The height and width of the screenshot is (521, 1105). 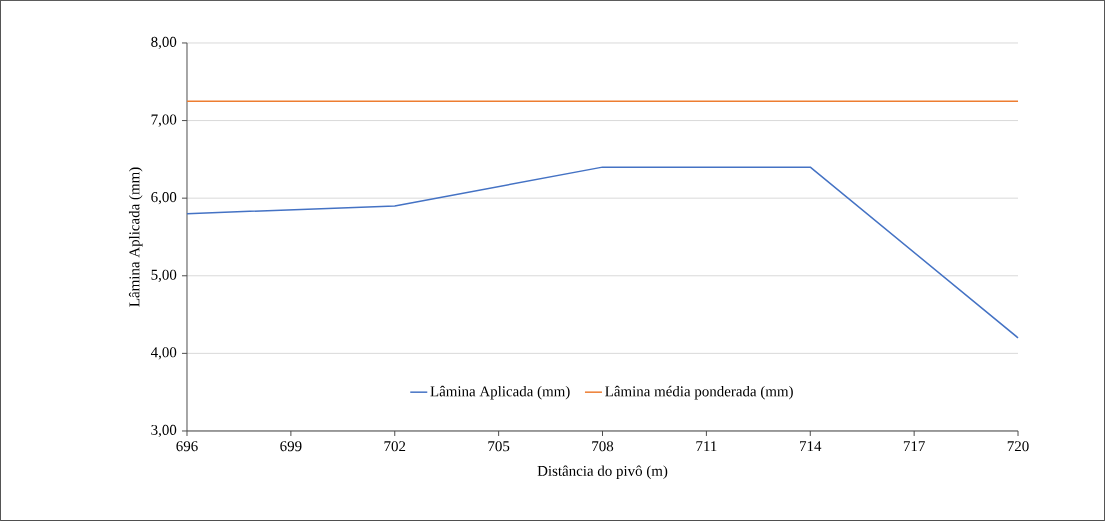 I want to click on x-tick-label: 702, so click(x=395, y=446).